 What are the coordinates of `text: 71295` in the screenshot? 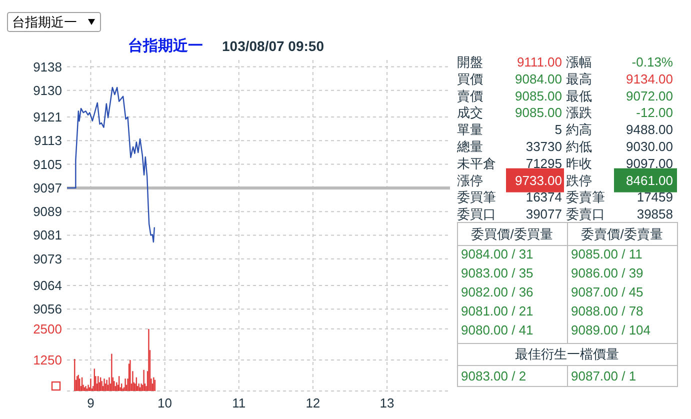 It's located at (544, 163).